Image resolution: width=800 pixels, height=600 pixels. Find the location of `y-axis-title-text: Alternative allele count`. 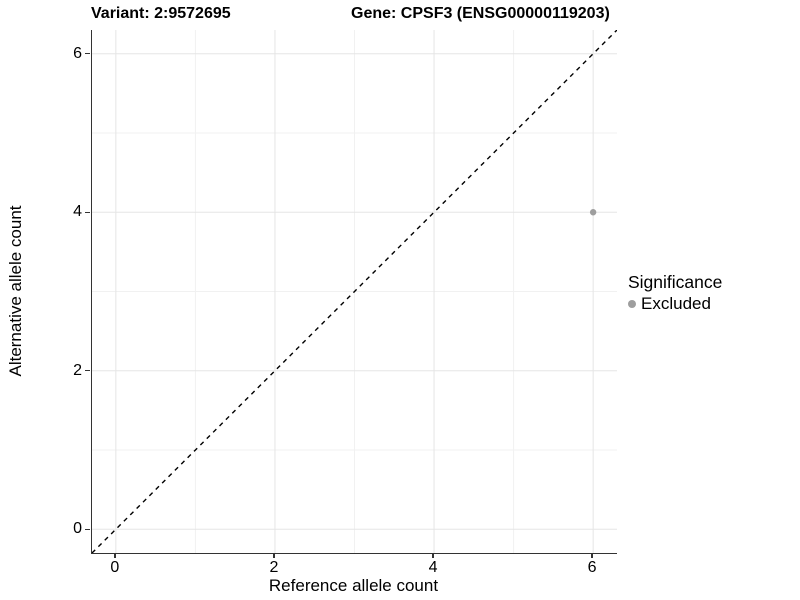

y-axis-title-text: Alternative allele count is located at coordinates (15, 291).